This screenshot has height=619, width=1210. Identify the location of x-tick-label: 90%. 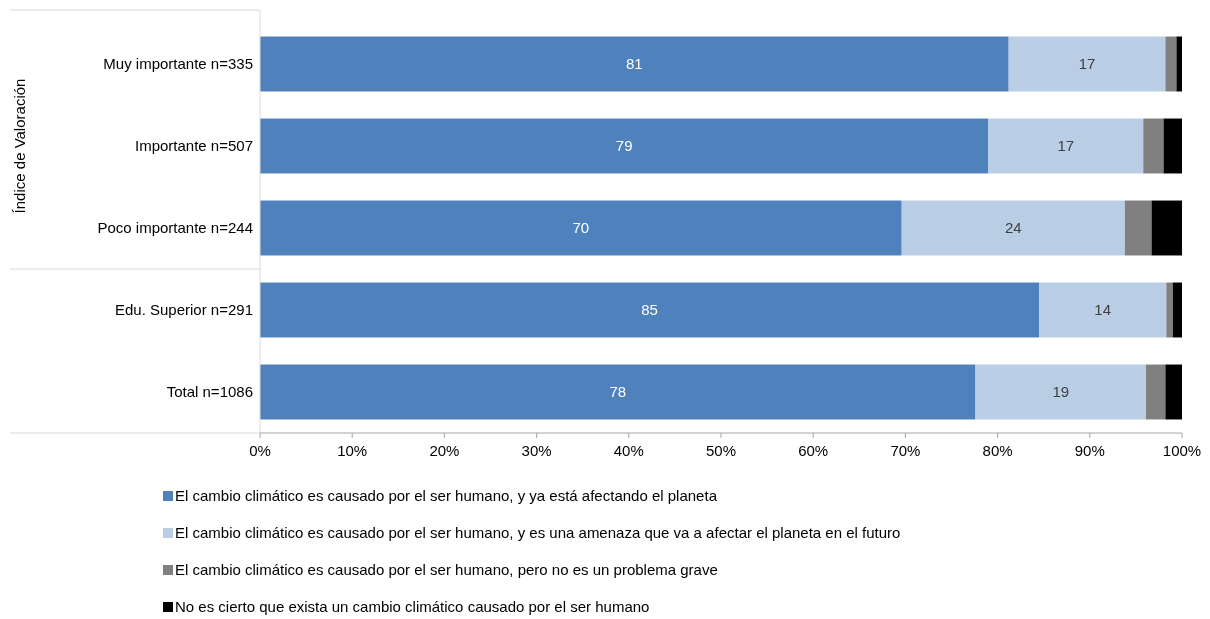
(1089, 451).